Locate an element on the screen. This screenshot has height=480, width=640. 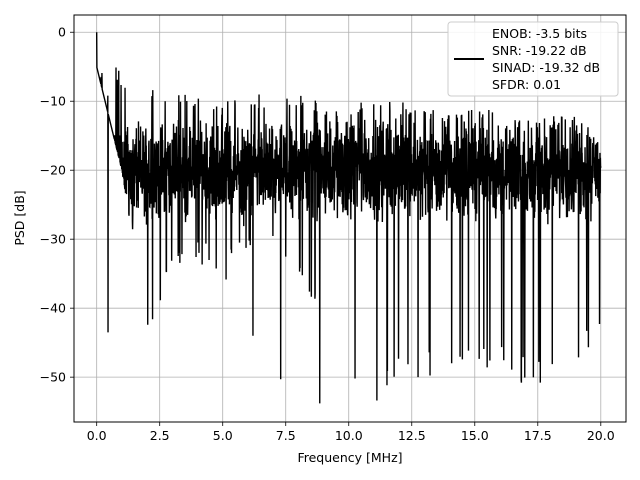
x-tick-label: 20.0 is located at coordinates (601, 435).